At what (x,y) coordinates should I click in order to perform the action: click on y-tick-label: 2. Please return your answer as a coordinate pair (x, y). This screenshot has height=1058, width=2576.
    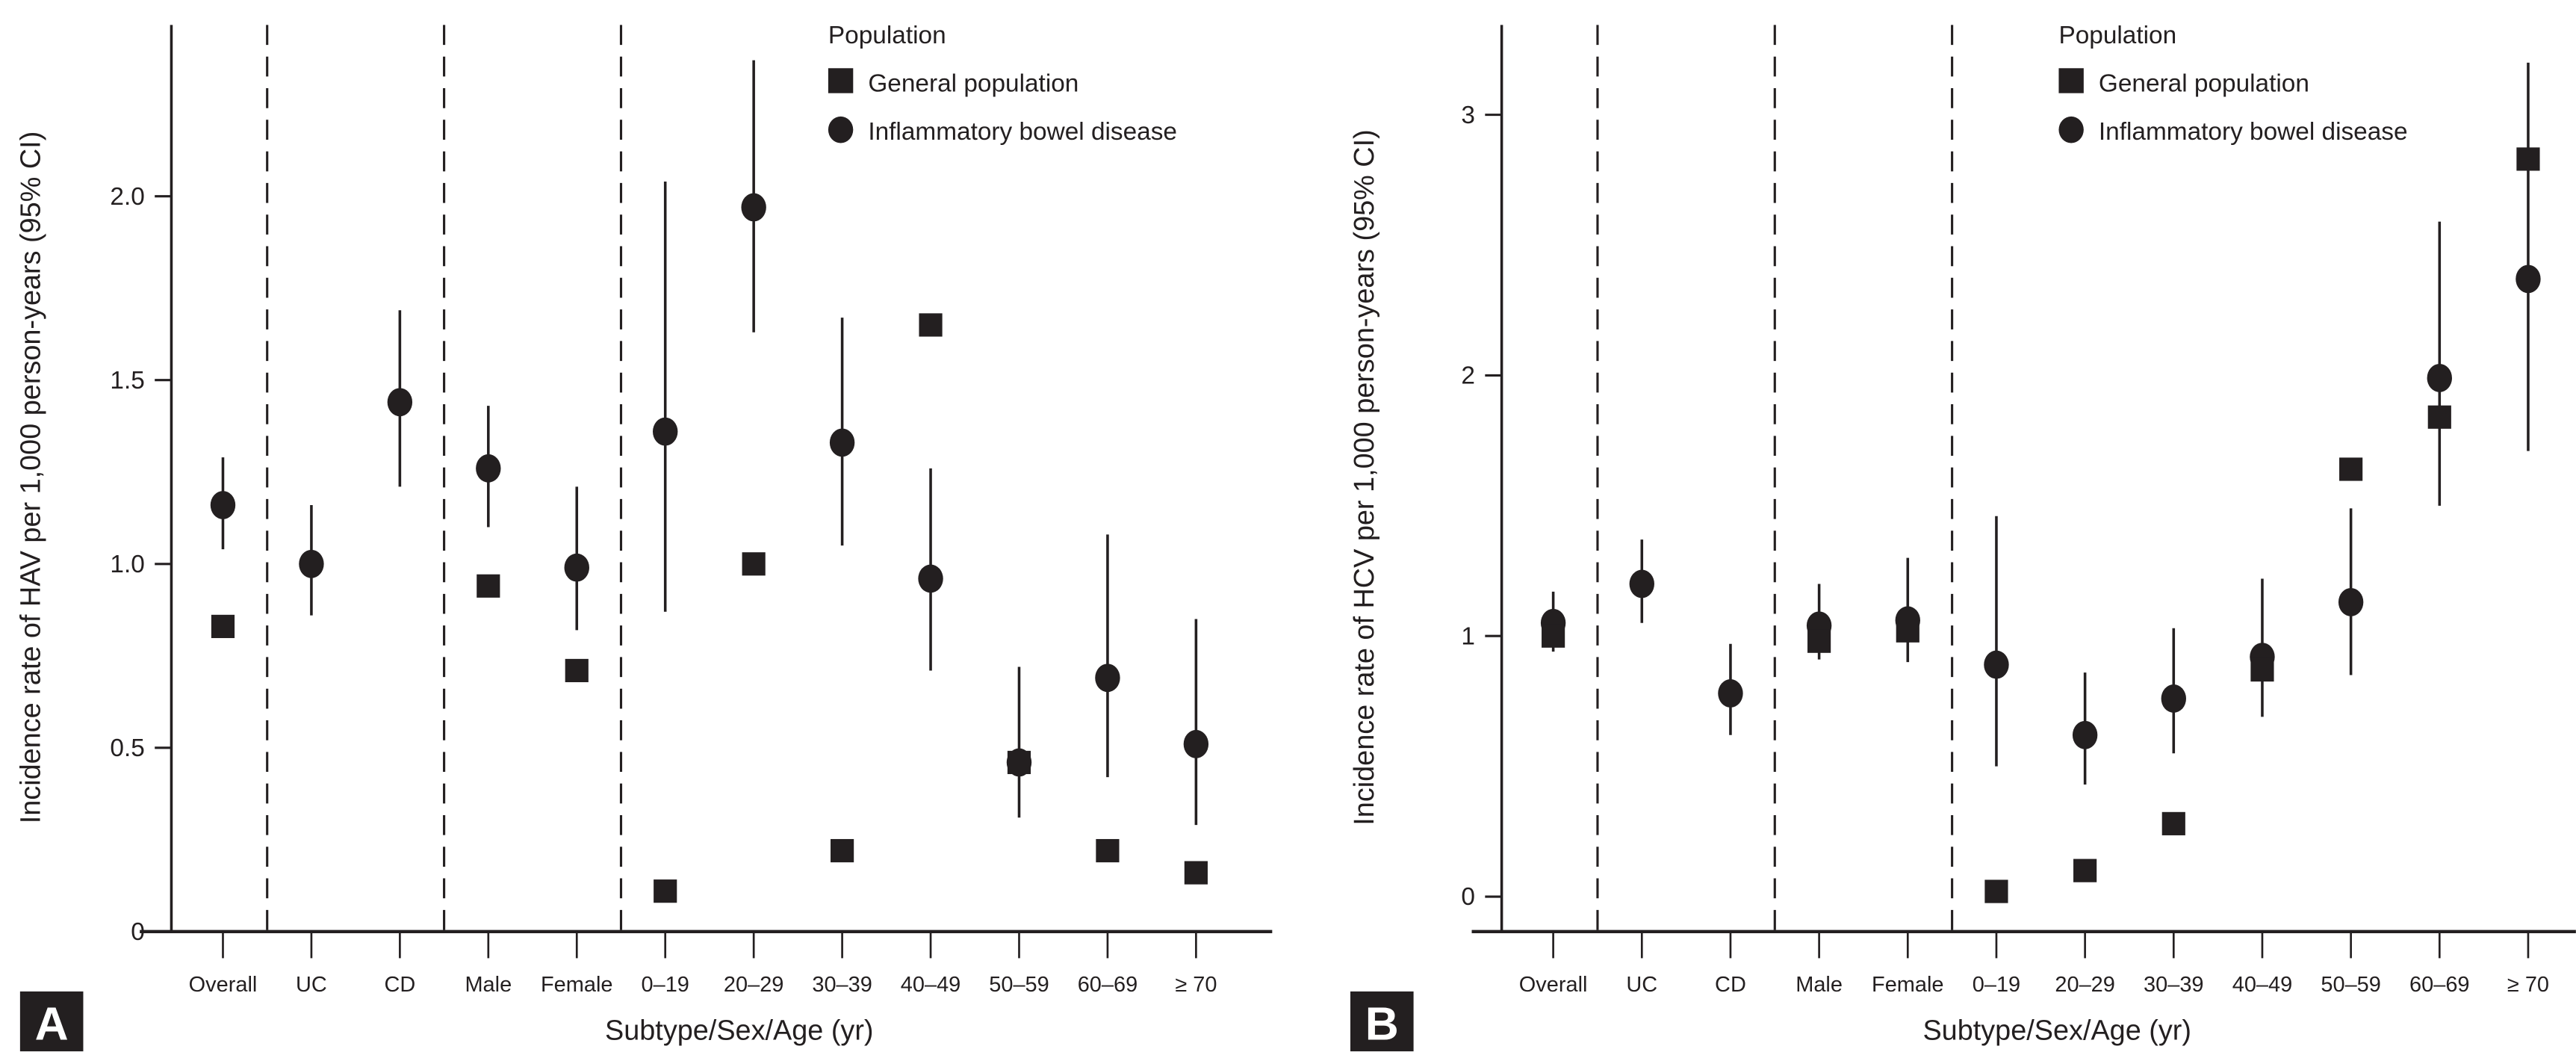
    Looking at the image, I should click on (1468, 376).